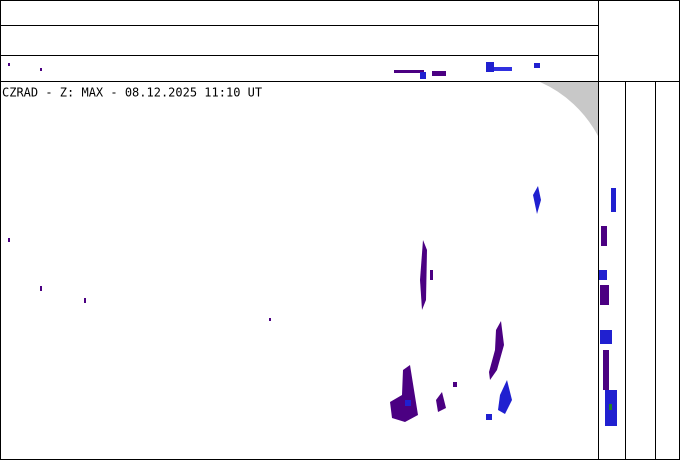 Image resolution: width=680 pixels, height=460 pixels. Describe the element at coordinates (132, 93) in the screenshot. I see `map-title: CZRAD - Z: MAX - 08.12.2025 11:10 UT` at that location.